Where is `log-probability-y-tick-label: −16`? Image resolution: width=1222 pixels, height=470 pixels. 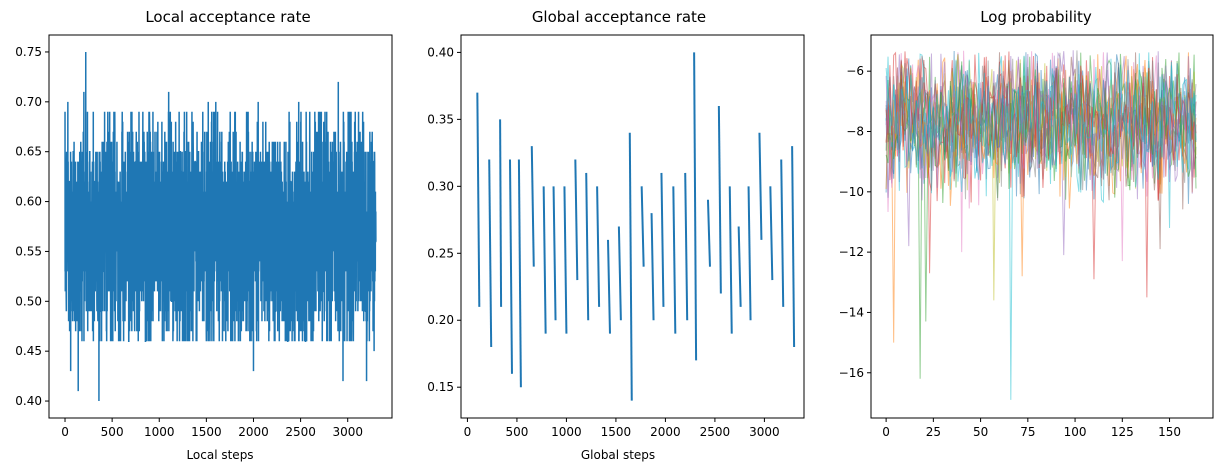
log-probability-y-tick-label: −16 is located at coordinates (851, 373).